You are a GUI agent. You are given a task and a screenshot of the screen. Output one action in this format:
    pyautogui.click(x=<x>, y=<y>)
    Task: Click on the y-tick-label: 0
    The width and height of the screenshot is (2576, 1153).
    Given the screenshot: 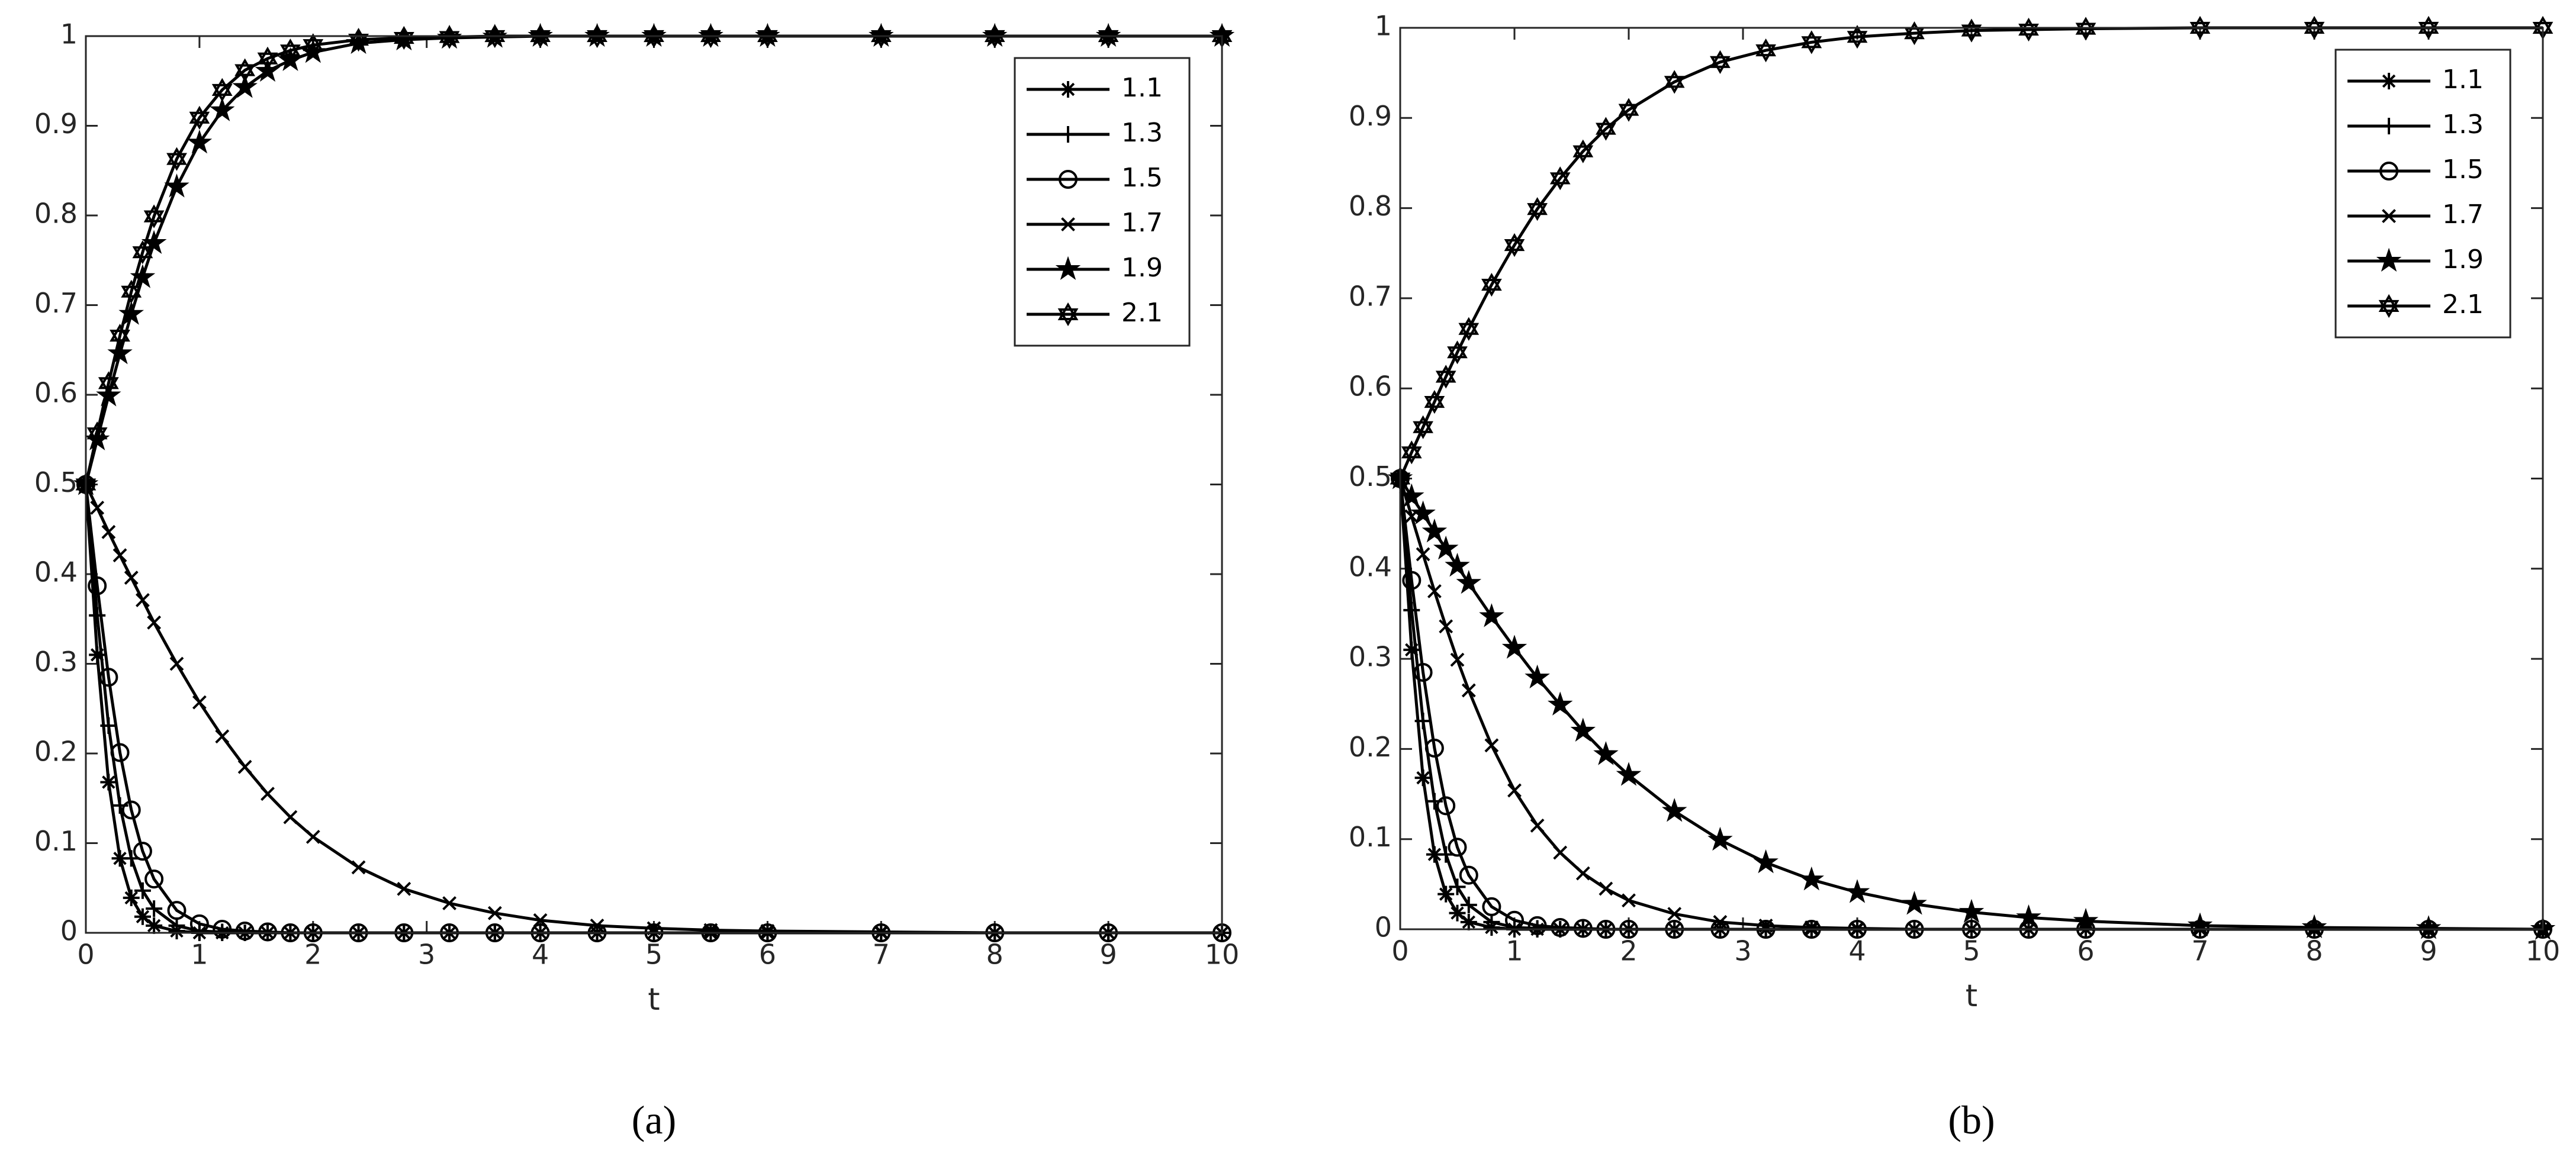 What is the action you would take?
    pyautogui.click(x=1384, y=928)
    